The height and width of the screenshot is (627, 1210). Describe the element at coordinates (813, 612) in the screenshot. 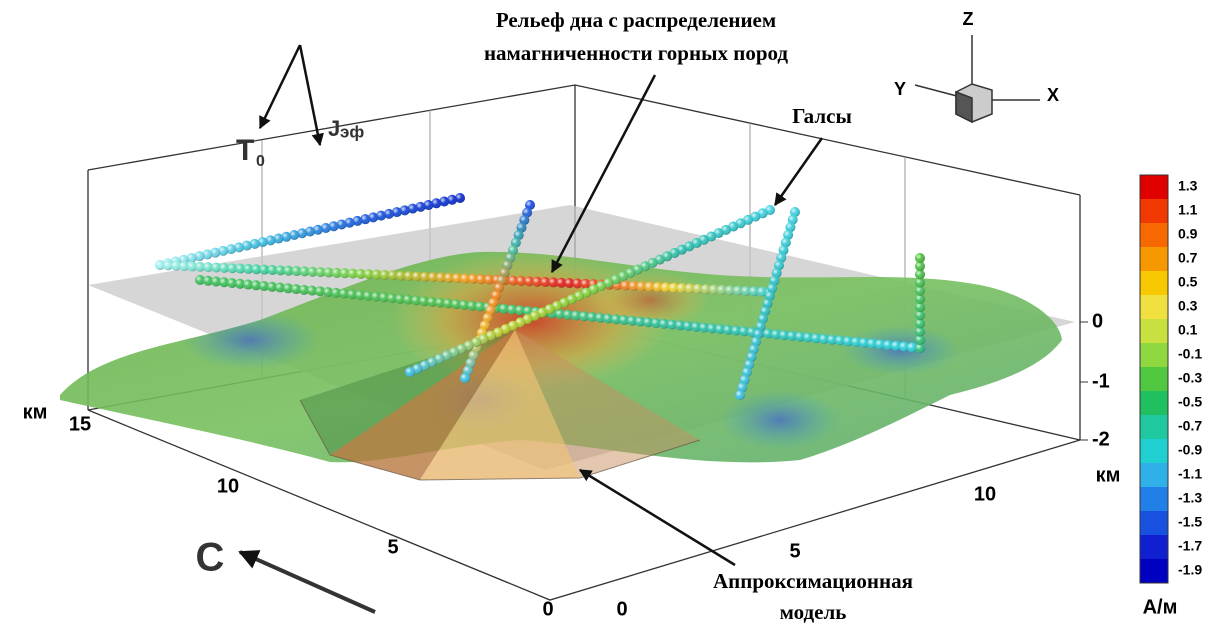

I see `annotation: модель` at that location.